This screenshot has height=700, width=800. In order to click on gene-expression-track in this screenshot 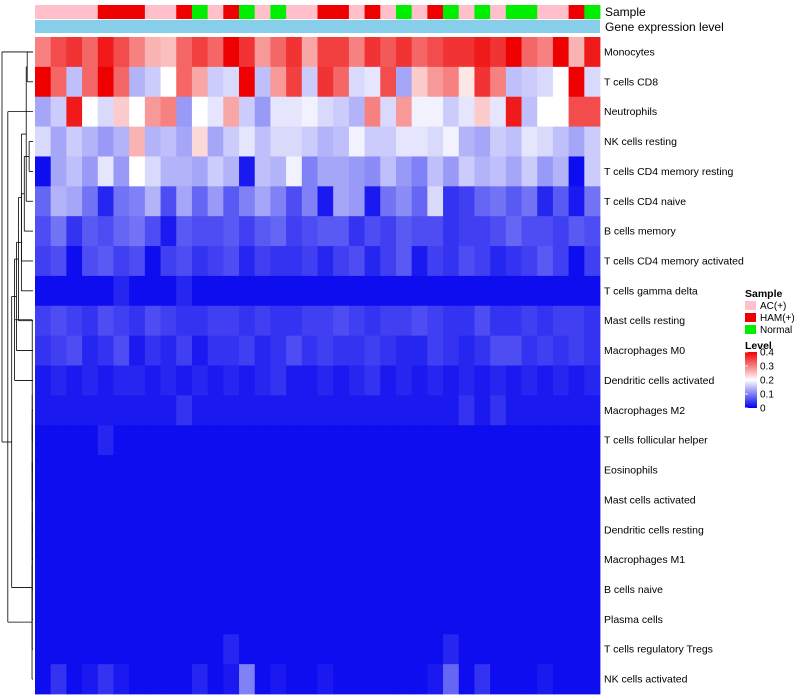, I will do `click(317, 26)`.